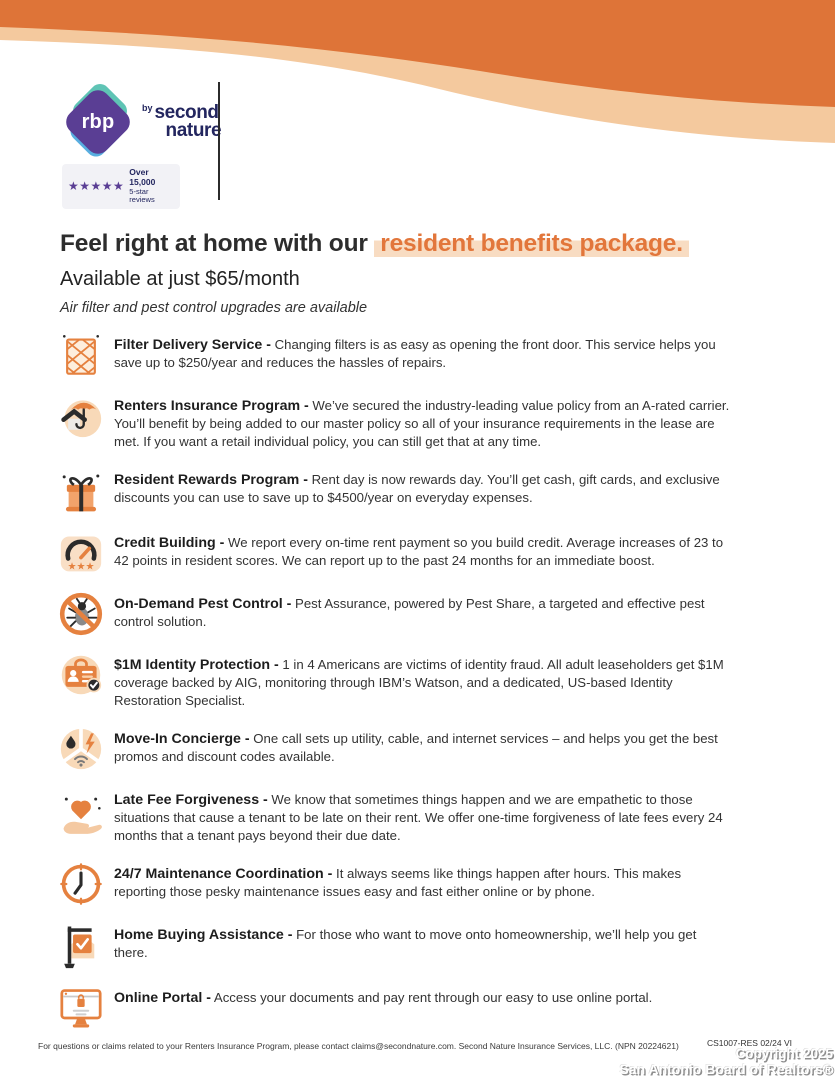 The height and width of the screenshot is (1080, 835). Describe the element at coordinates (142, 177) in the screenshot. I see `reviews-count: Over 15,000` at that location.